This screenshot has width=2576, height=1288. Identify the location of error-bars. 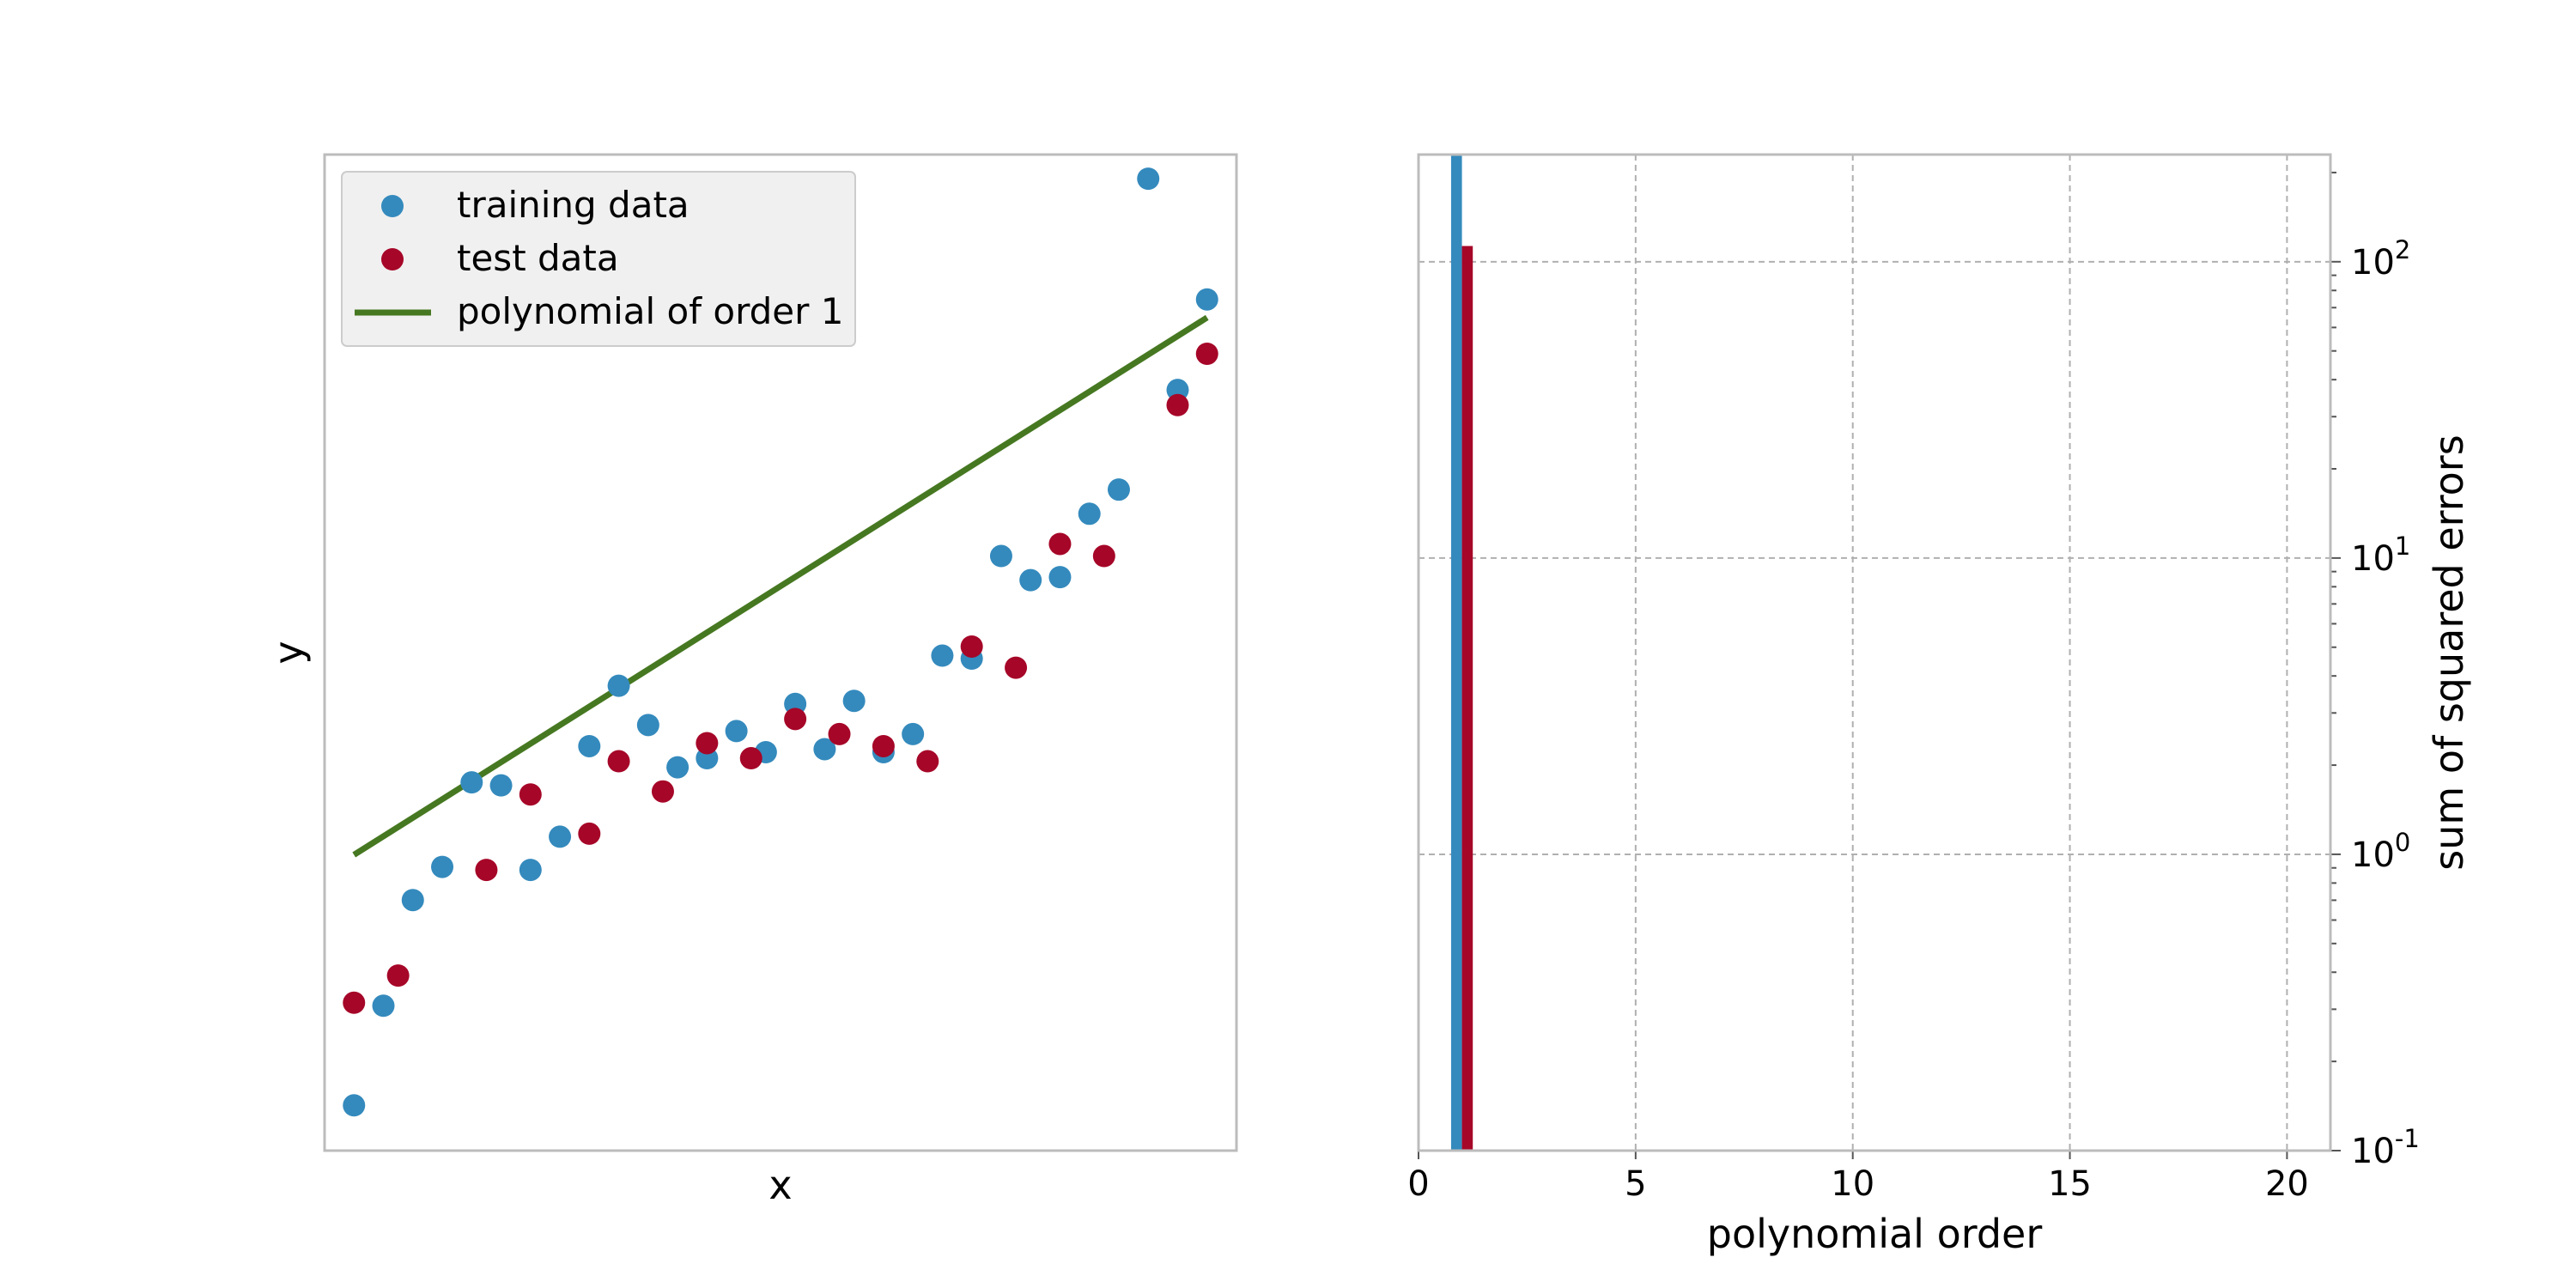
(1462, 653).